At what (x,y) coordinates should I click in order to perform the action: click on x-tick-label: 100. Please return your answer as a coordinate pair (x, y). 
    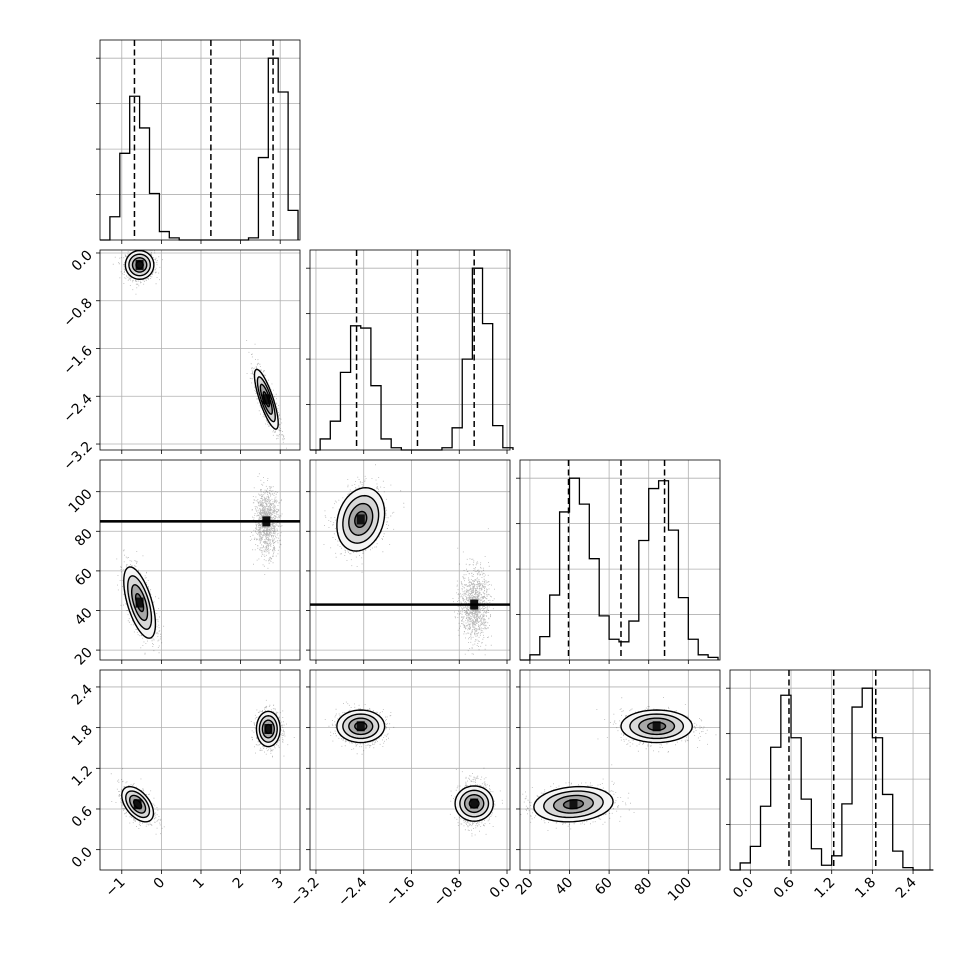
    Looking at the image, I should click on (680, 890).